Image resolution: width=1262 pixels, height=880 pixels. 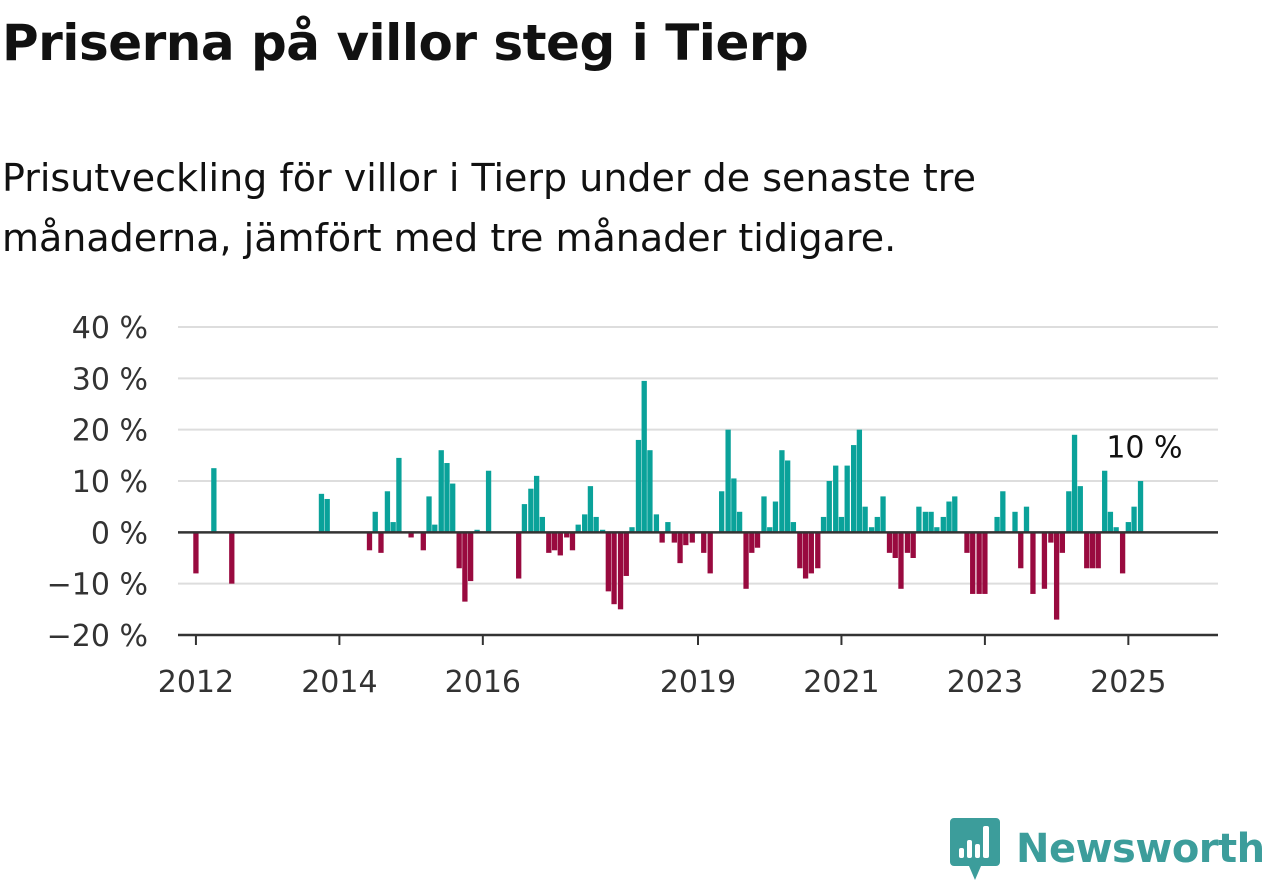 What do you see at coordinates (97, 636) in the screenshot?
I see `y-tick-label: −20 %` at bounding box center [97, 636].